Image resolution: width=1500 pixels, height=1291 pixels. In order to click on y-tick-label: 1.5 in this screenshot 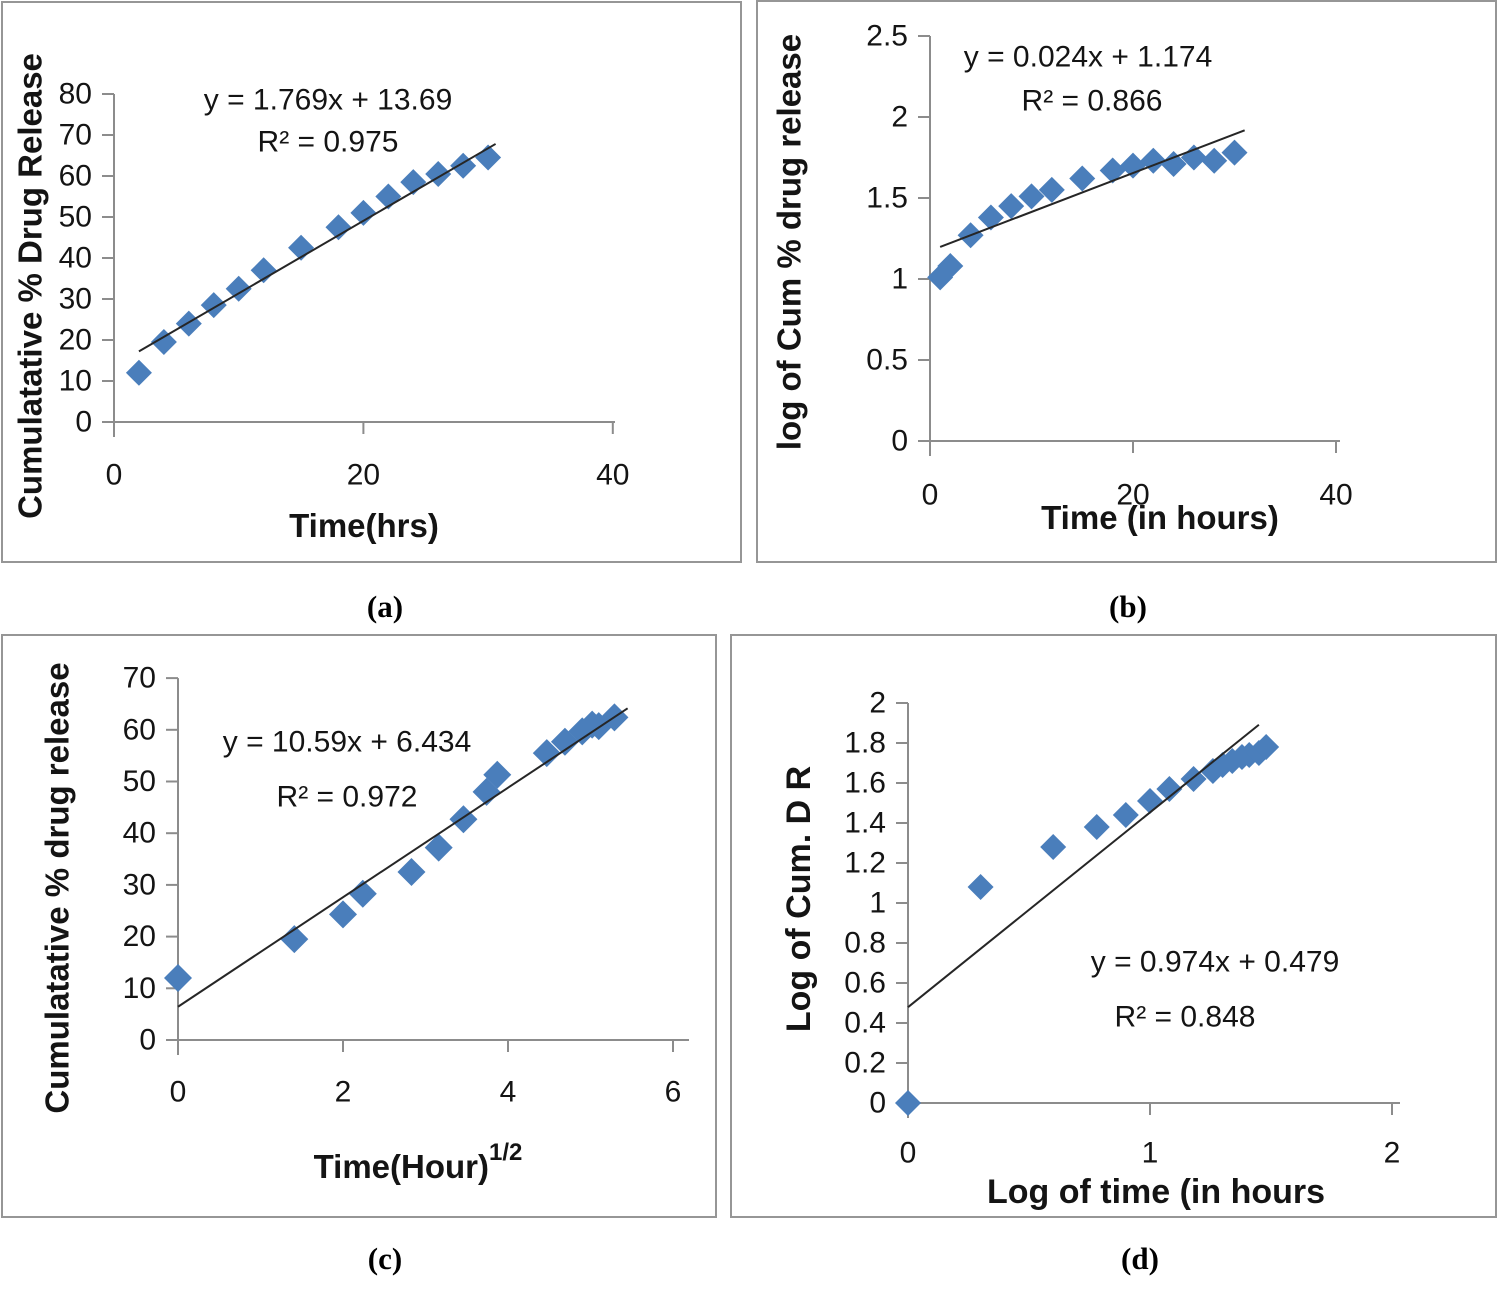, I will do `click(887, 198)`.